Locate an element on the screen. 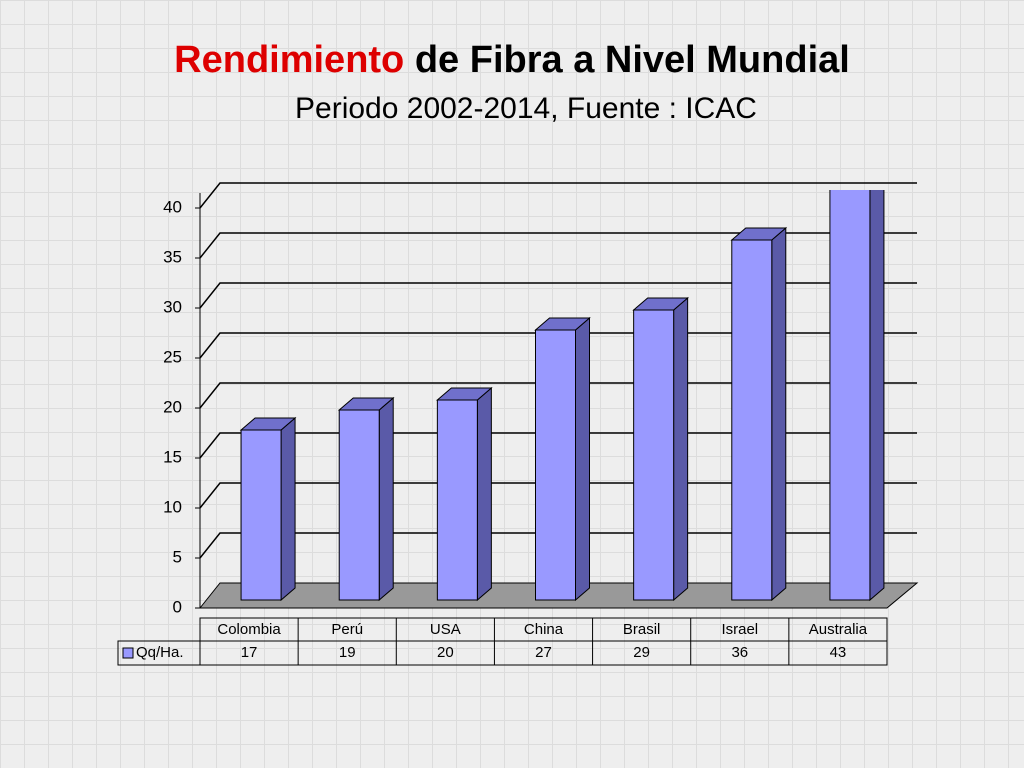 Image resolution: width=1024 pixels, height=773 pixels. title-highlight: Rendimiento is located at coordinates (289, 60).